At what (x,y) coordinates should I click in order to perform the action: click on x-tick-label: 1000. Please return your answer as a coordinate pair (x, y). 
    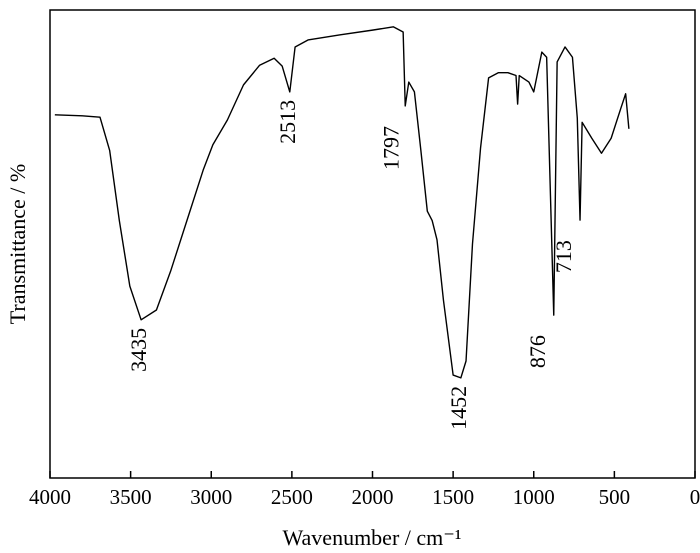
    Looking at the image, I should click on (534, 497).